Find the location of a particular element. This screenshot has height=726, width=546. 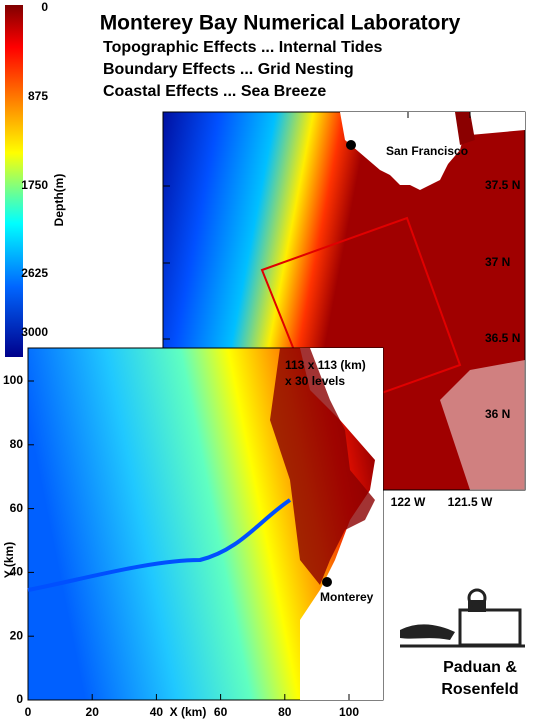

colorbar-tick: 2625 is located at coordinates (34, 273).